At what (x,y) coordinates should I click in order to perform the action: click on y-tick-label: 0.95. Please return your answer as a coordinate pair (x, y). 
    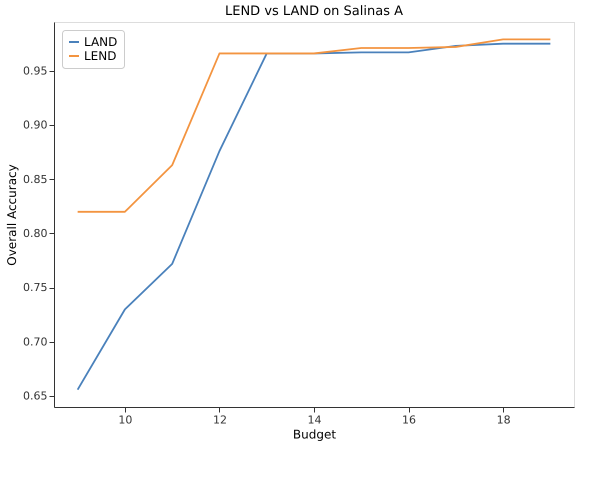
    Looking at the image, I should click on (35, 71).